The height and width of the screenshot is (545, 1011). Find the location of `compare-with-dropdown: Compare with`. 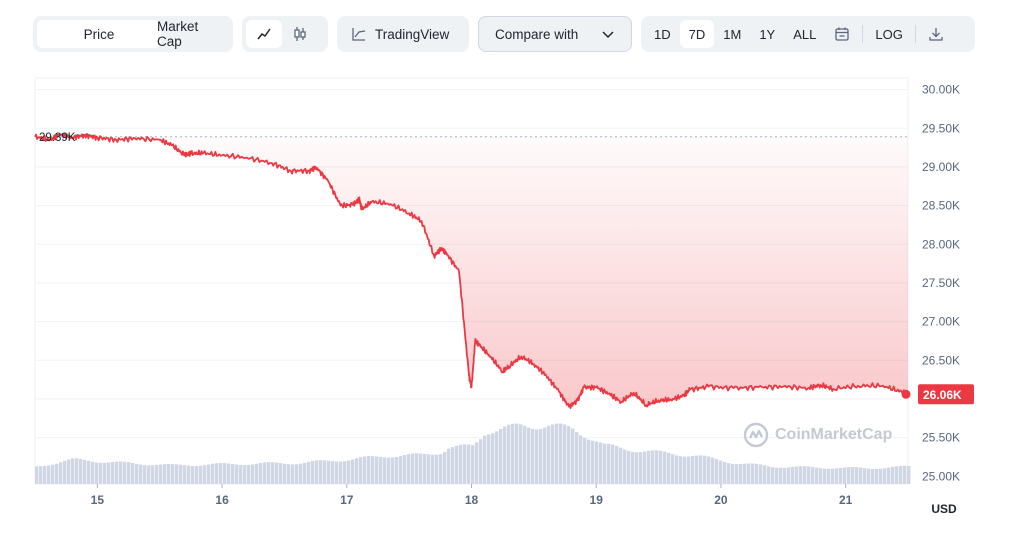

compare-with-dropdown: Compare with is located at coordinates (555, 34).